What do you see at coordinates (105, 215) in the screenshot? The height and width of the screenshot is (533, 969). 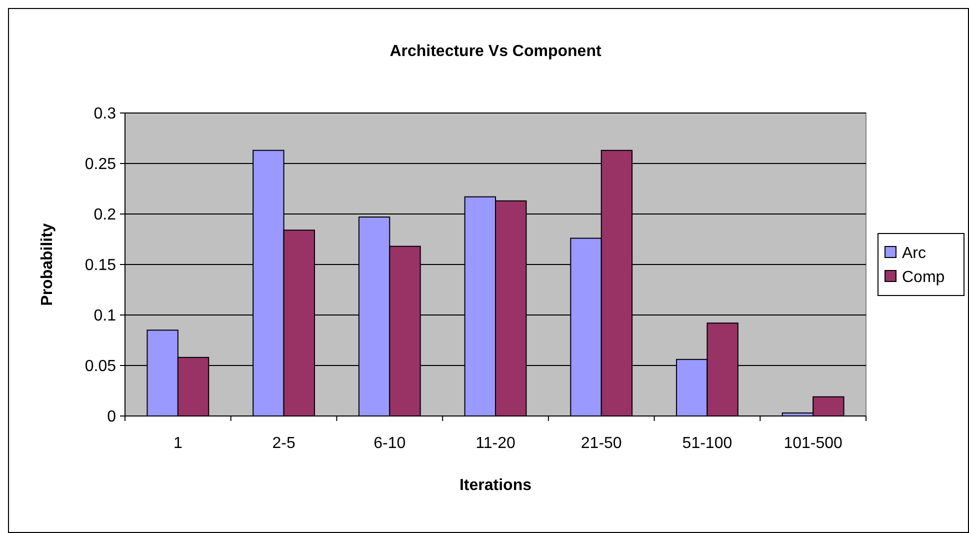 I see `y-tick-label: 0.2` at bounding box center [105, 215].